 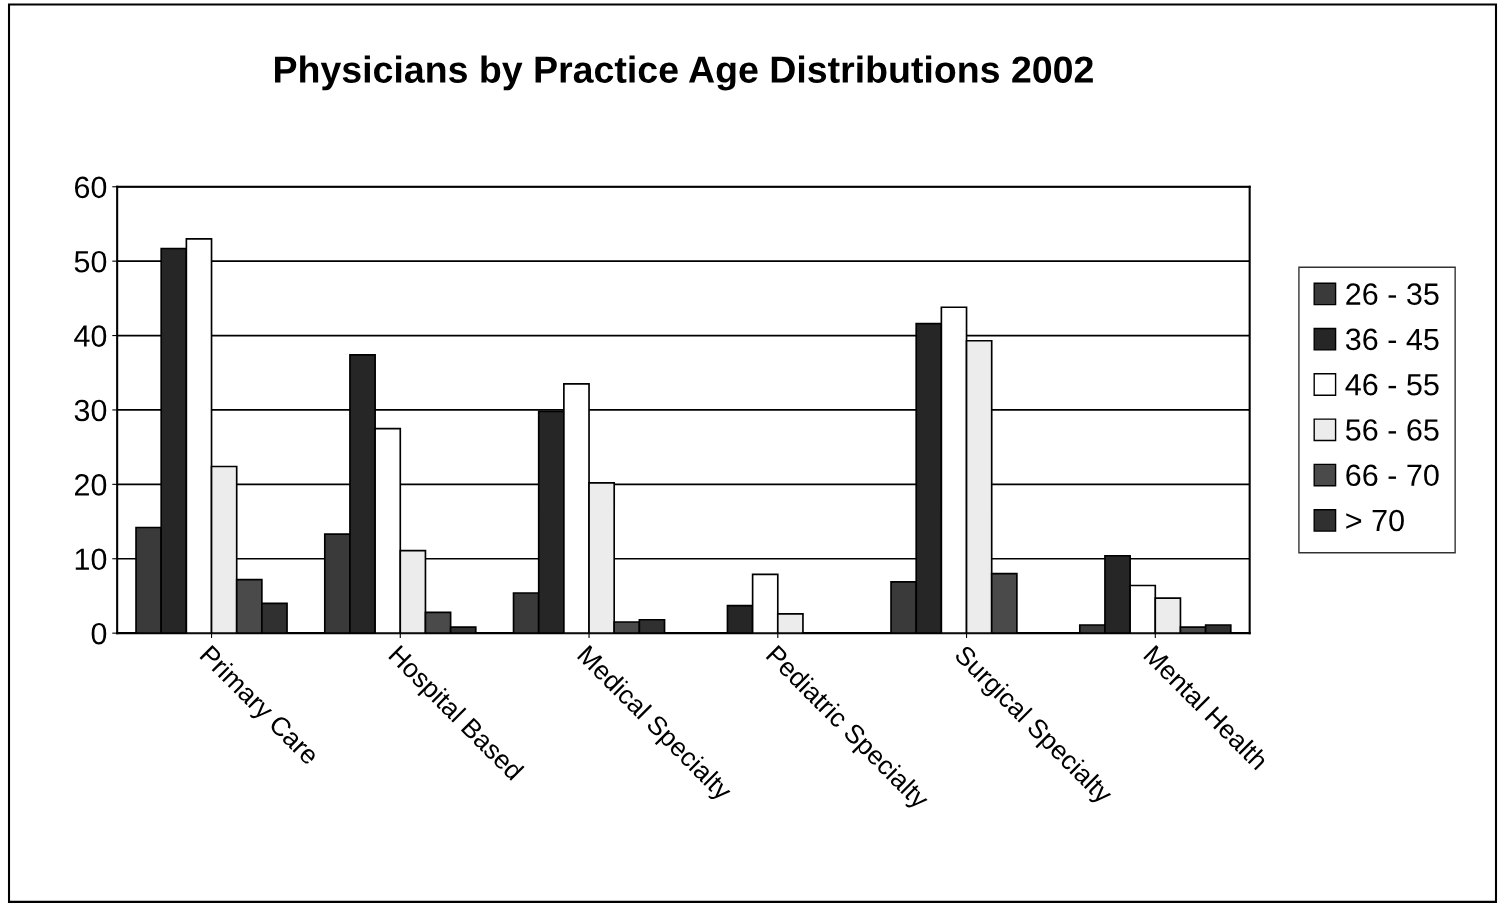 What do you see at coordinates (90, 485) in the screenshot?
I see `y-tick-label: 20` at bounding box center [90, 485].